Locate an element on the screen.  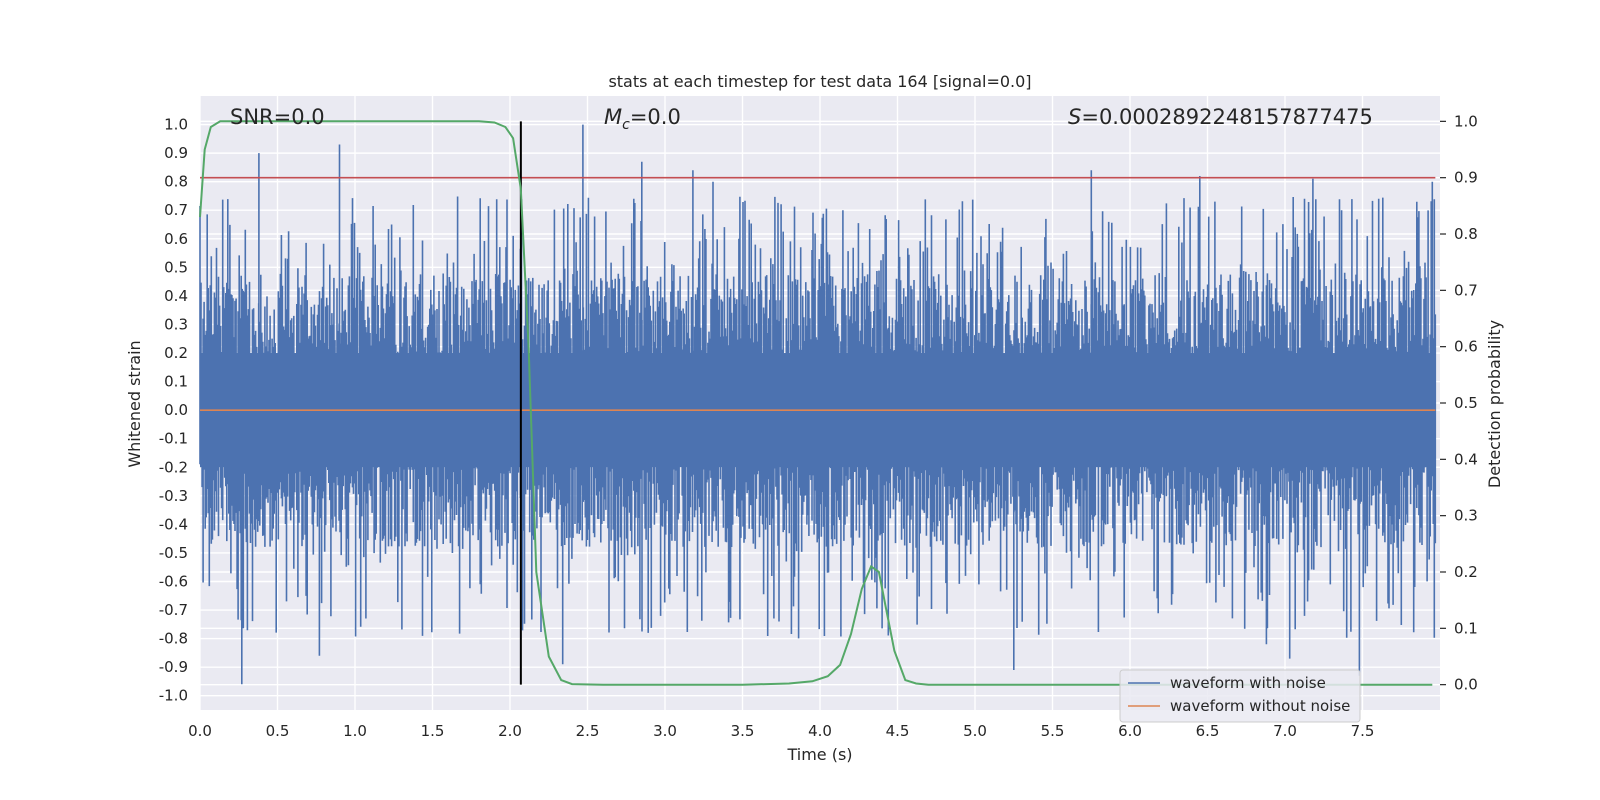
y-left-tick-label: 0.7 is located at coordinates (176, 210).